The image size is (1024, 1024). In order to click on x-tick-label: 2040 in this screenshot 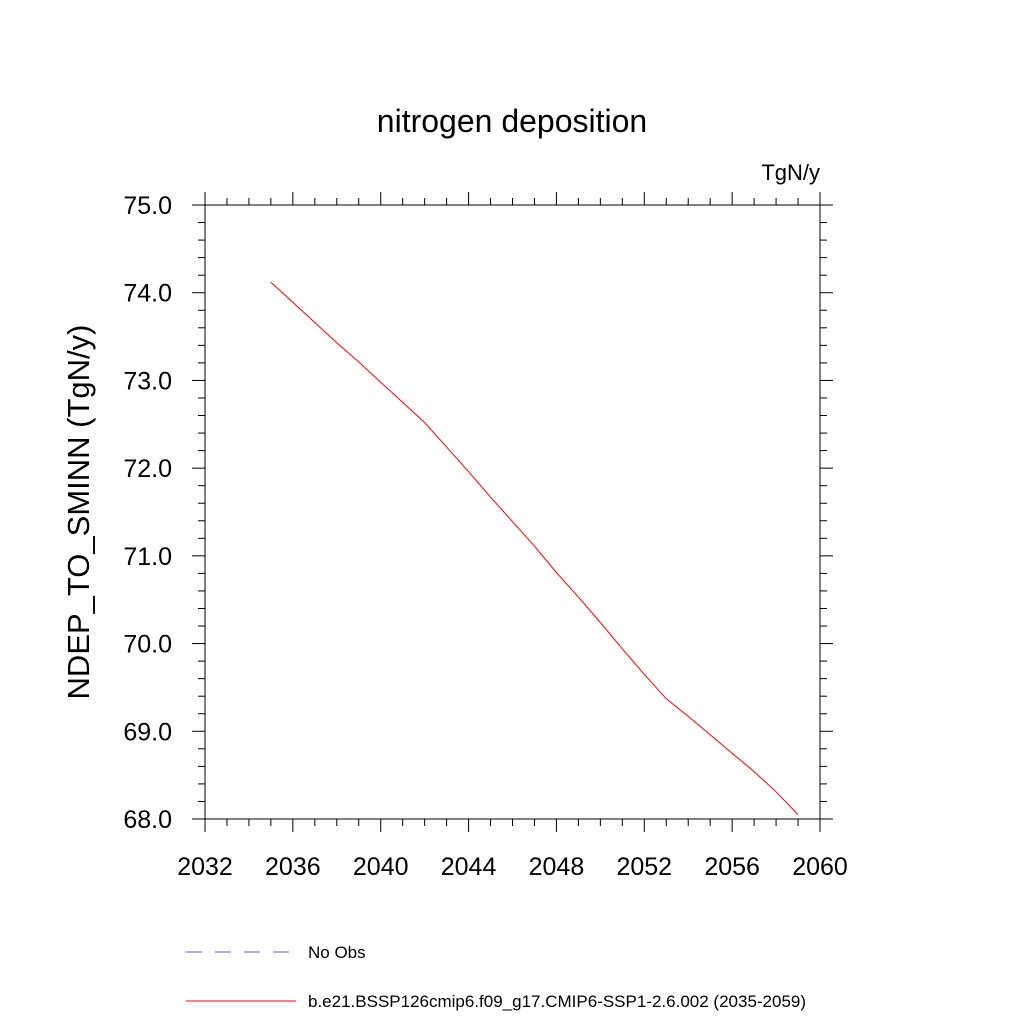, I will do `click(381, 867)`.